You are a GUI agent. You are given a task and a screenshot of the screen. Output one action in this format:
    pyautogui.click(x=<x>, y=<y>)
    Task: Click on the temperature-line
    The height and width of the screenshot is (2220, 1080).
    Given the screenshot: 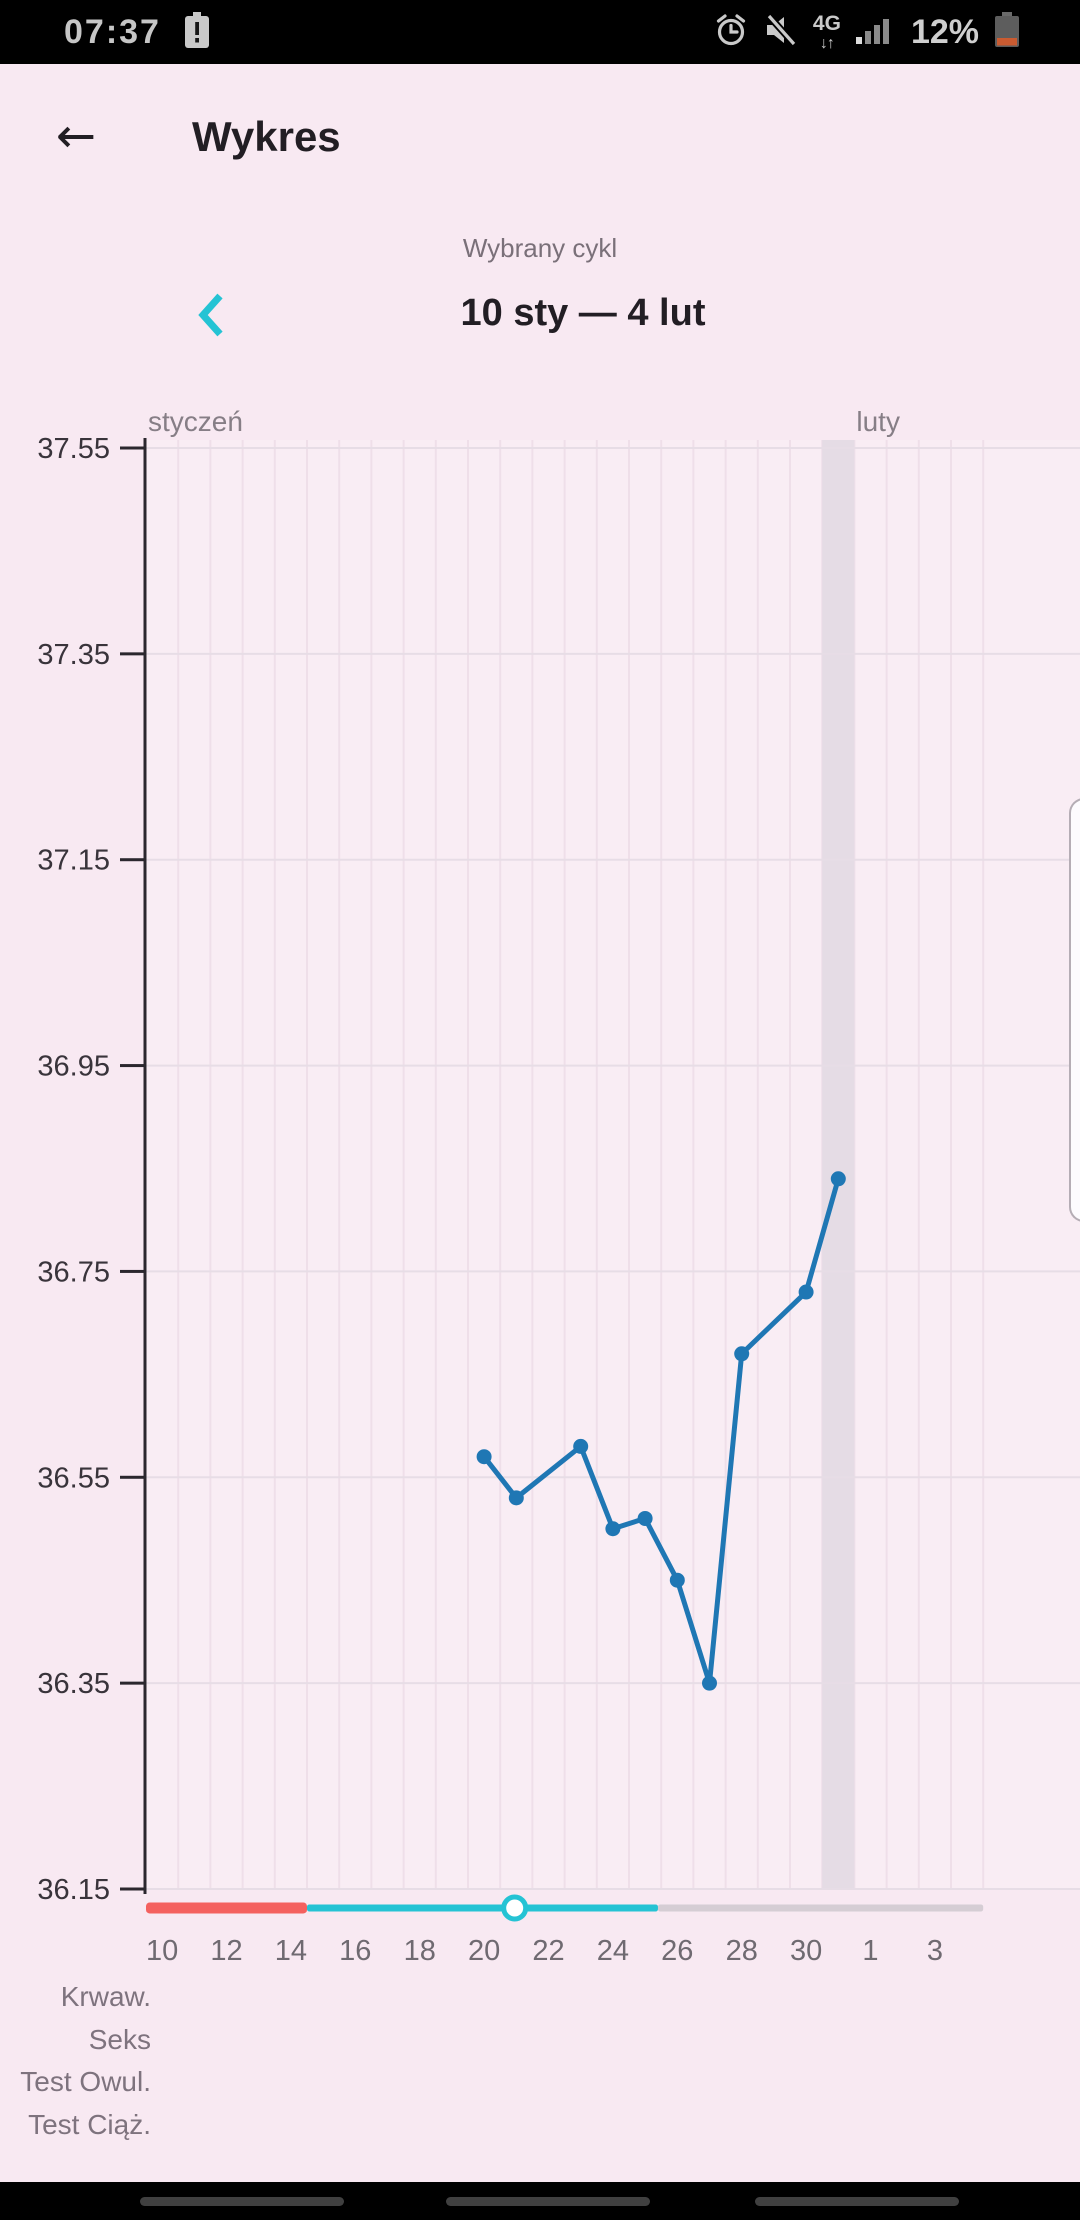 What is the action you would take?
    pyautogui.click(x=661, y=1431)
    